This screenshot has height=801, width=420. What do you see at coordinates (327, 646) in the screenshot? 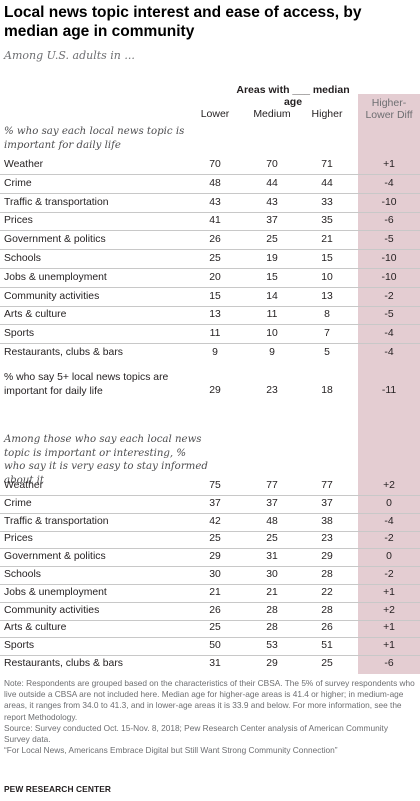
I see `cell-value: 51` at bounding box center [327, 646].